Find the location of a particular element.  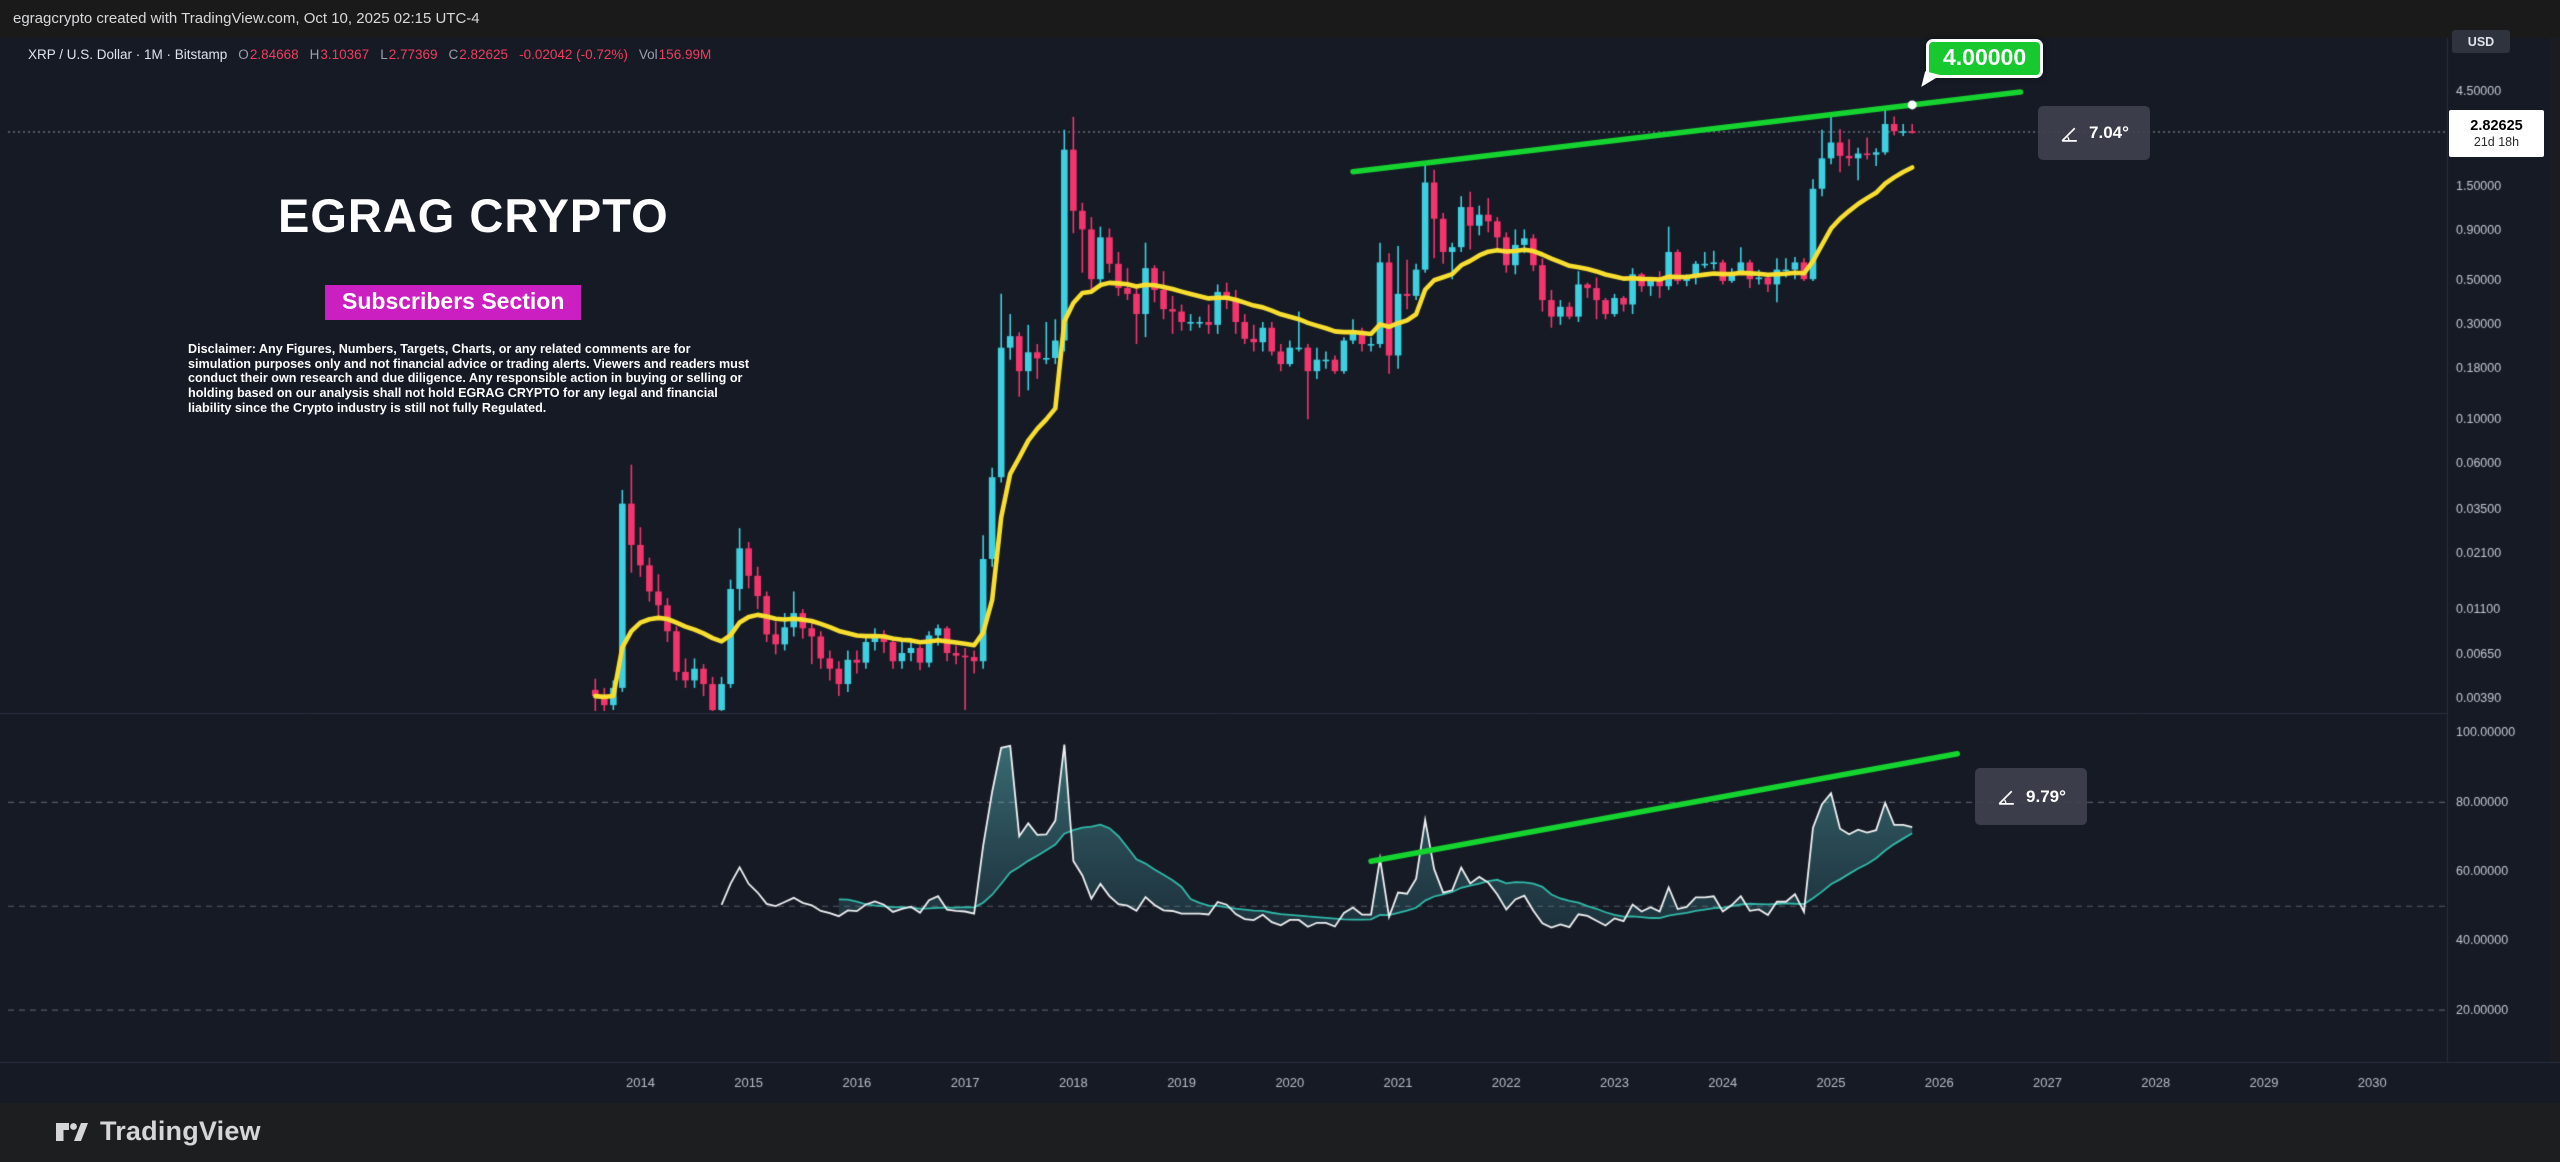

last-price-value: 2.82625 is located at coordinates (2496, 125).